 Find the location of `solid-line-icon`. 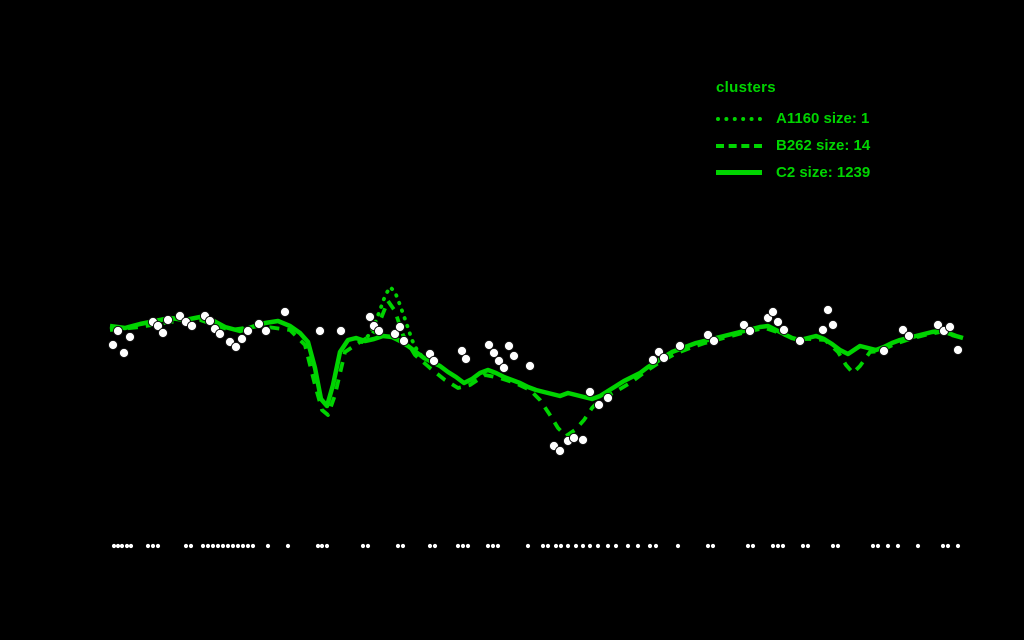

solid-line-icon is located at coordinates (739, 172).